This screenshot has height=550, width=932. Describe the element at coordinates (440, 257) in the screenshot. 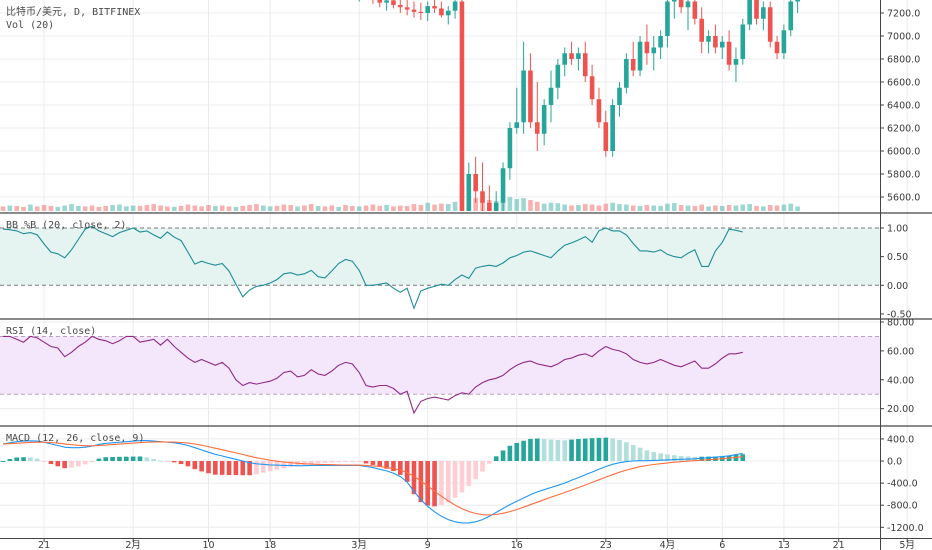

I see `bb-band-fill` at that location.